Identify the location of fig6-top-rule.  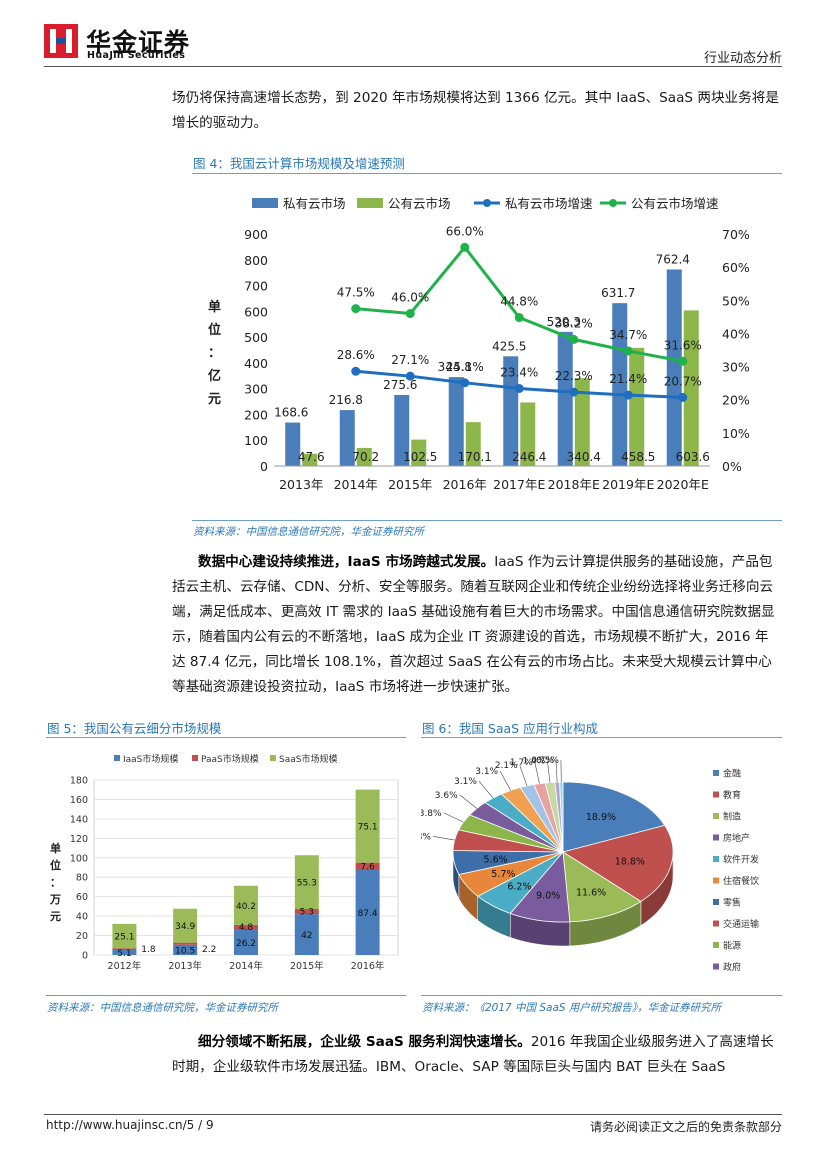
(601, 737).